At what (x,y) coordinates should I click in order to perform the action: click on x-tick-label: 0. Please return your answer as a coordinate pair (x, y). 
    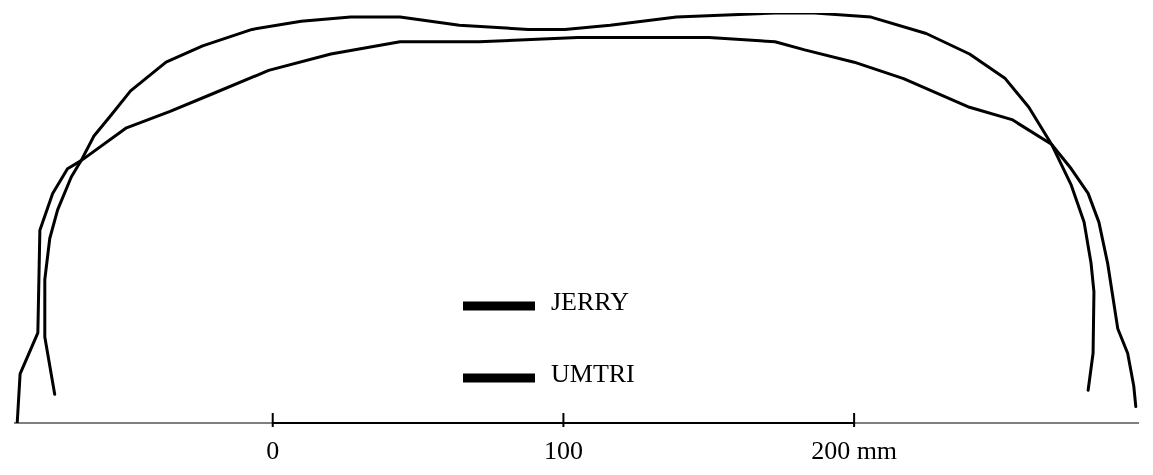
    Looking at the image, I should click on (273, 450).